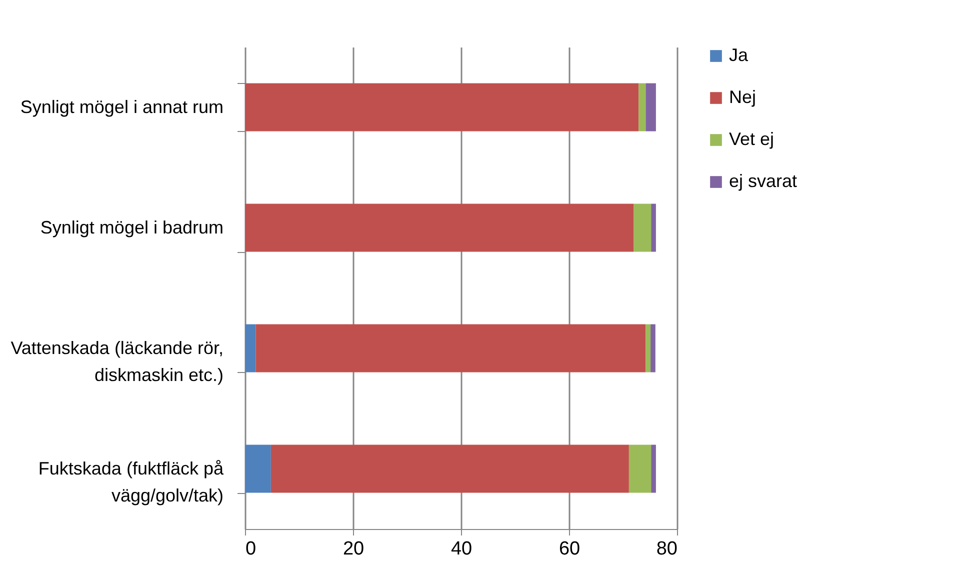 Image resolution: width=958 pixels, height=579 pixels. I want to click on y-tick-label: Vattenskada (läckande rör, diskmaskin etc.), so click(117, 361).